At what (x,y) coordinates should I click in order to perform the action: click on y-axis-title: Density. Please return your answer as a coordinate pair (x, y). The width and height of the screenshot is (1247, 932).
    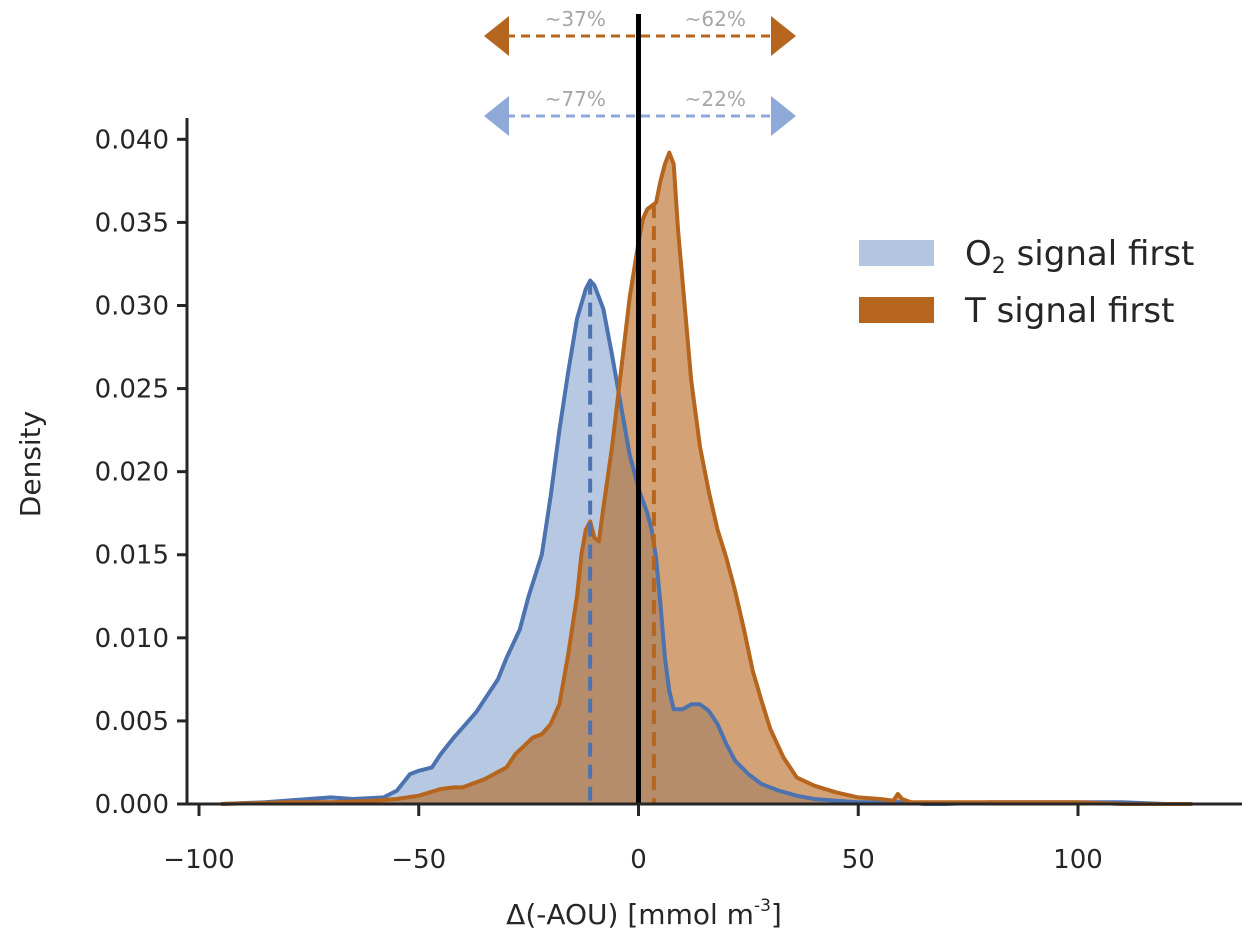
    Looking at the image, I should click on (30, 464).